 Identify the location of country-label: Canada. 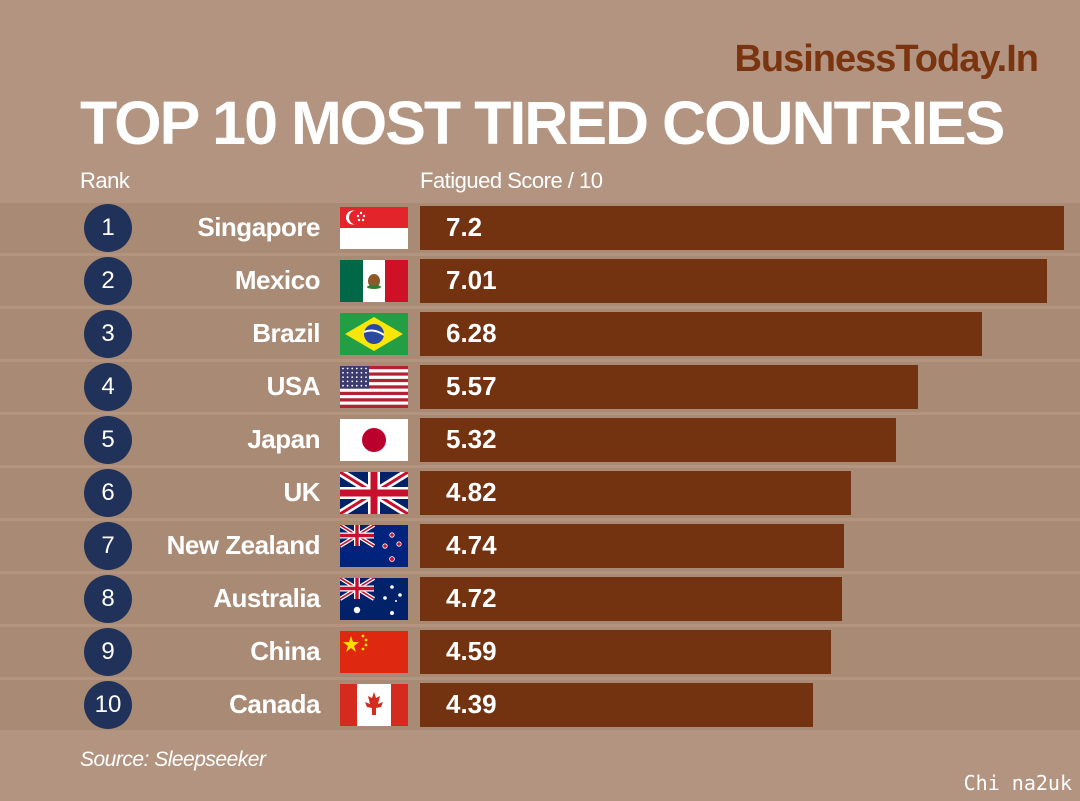
(274, 704).